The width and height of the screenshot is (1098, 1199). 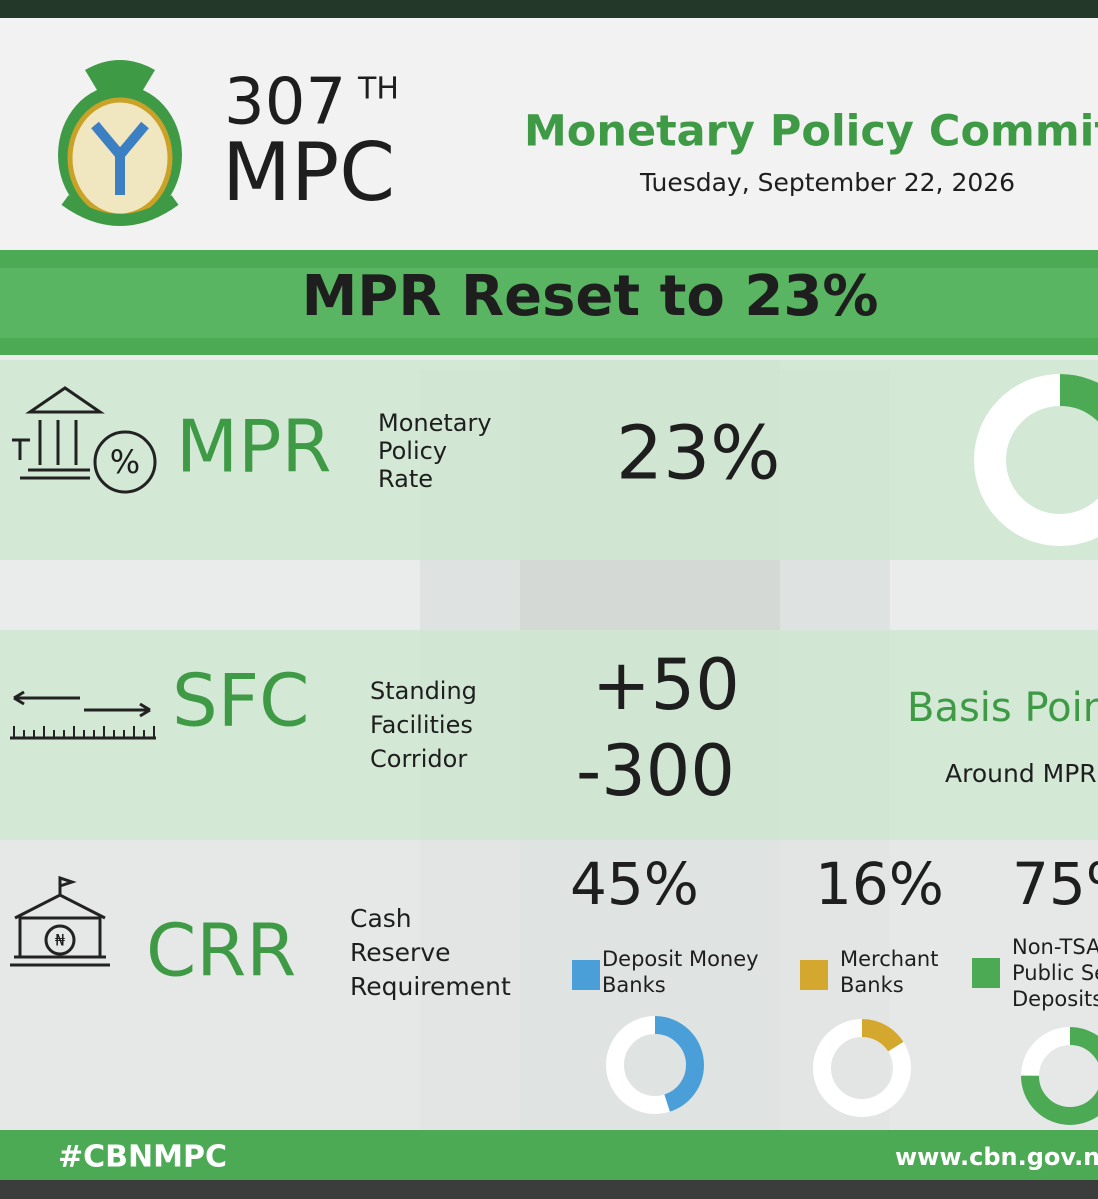 I want to click on sfc-note: Around MPR, so click(x=1021, y=773).